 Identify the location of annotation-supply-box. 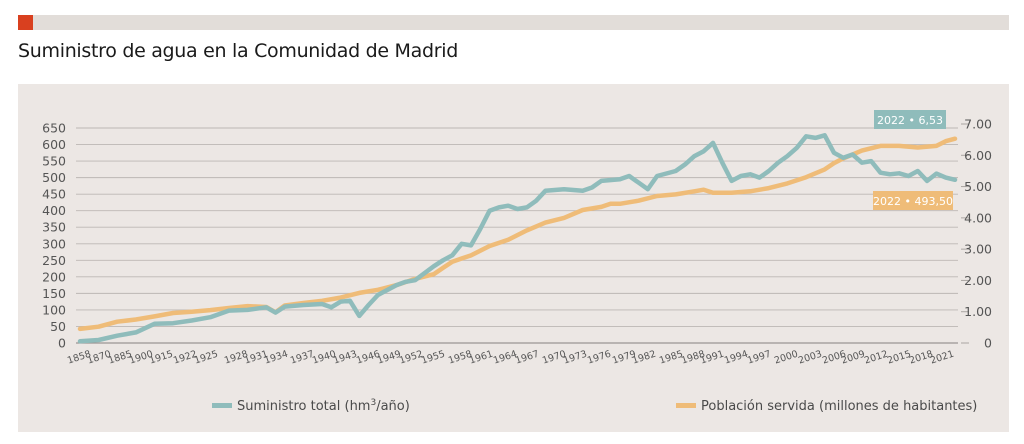
(910, 119).